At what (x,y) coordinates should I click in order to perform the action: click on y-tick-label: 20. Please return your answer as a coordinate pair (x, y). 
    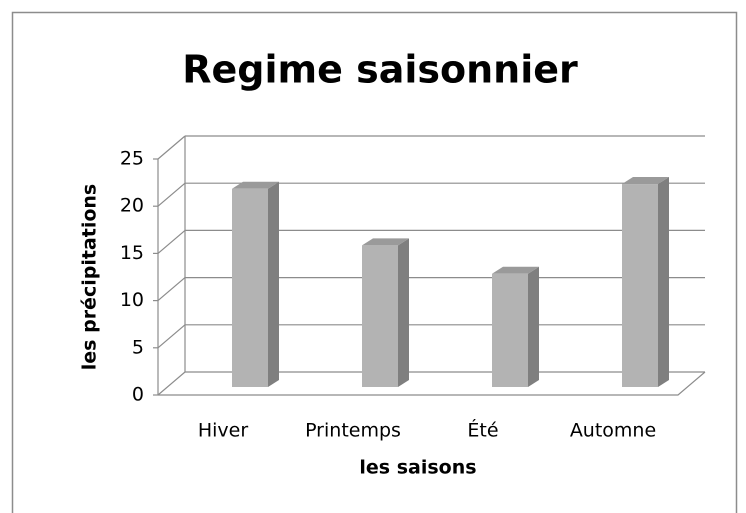
    Looking at the image, I should click on (132, 206).